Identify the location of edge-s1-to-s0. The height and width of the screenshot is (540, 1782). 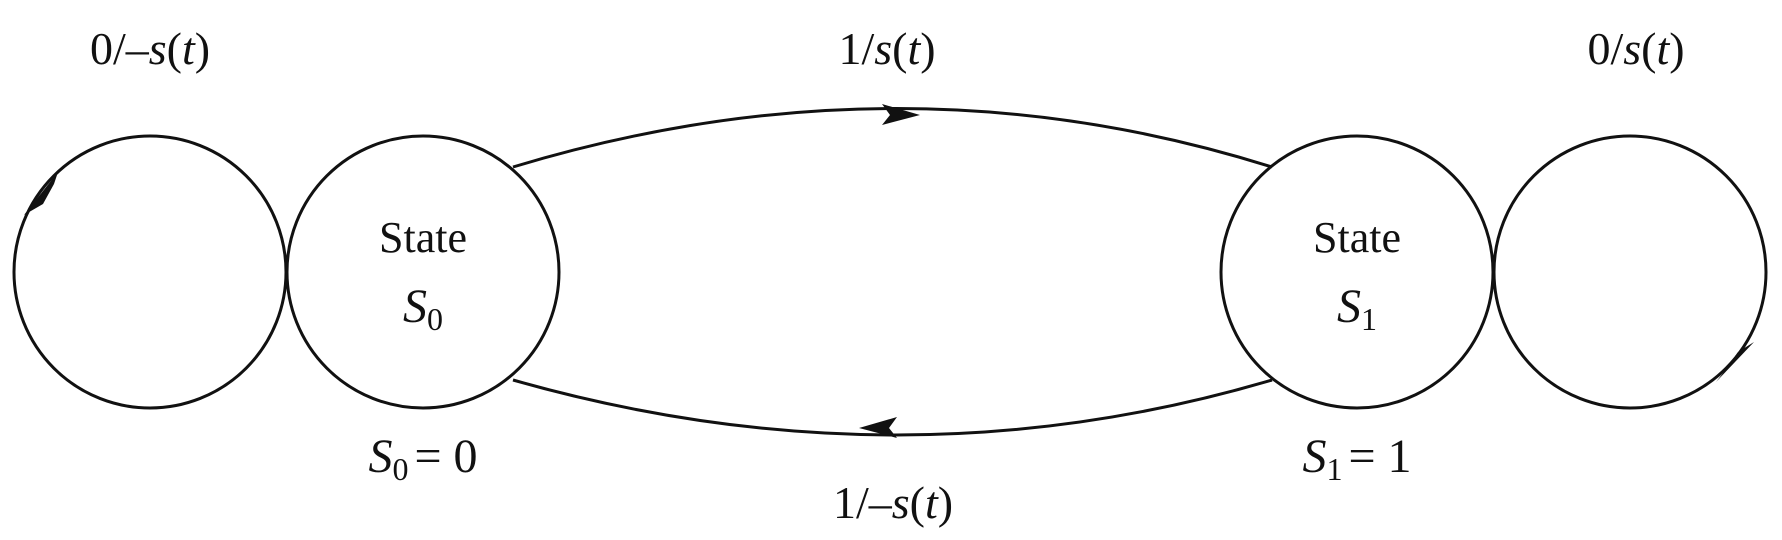
(892, 407).